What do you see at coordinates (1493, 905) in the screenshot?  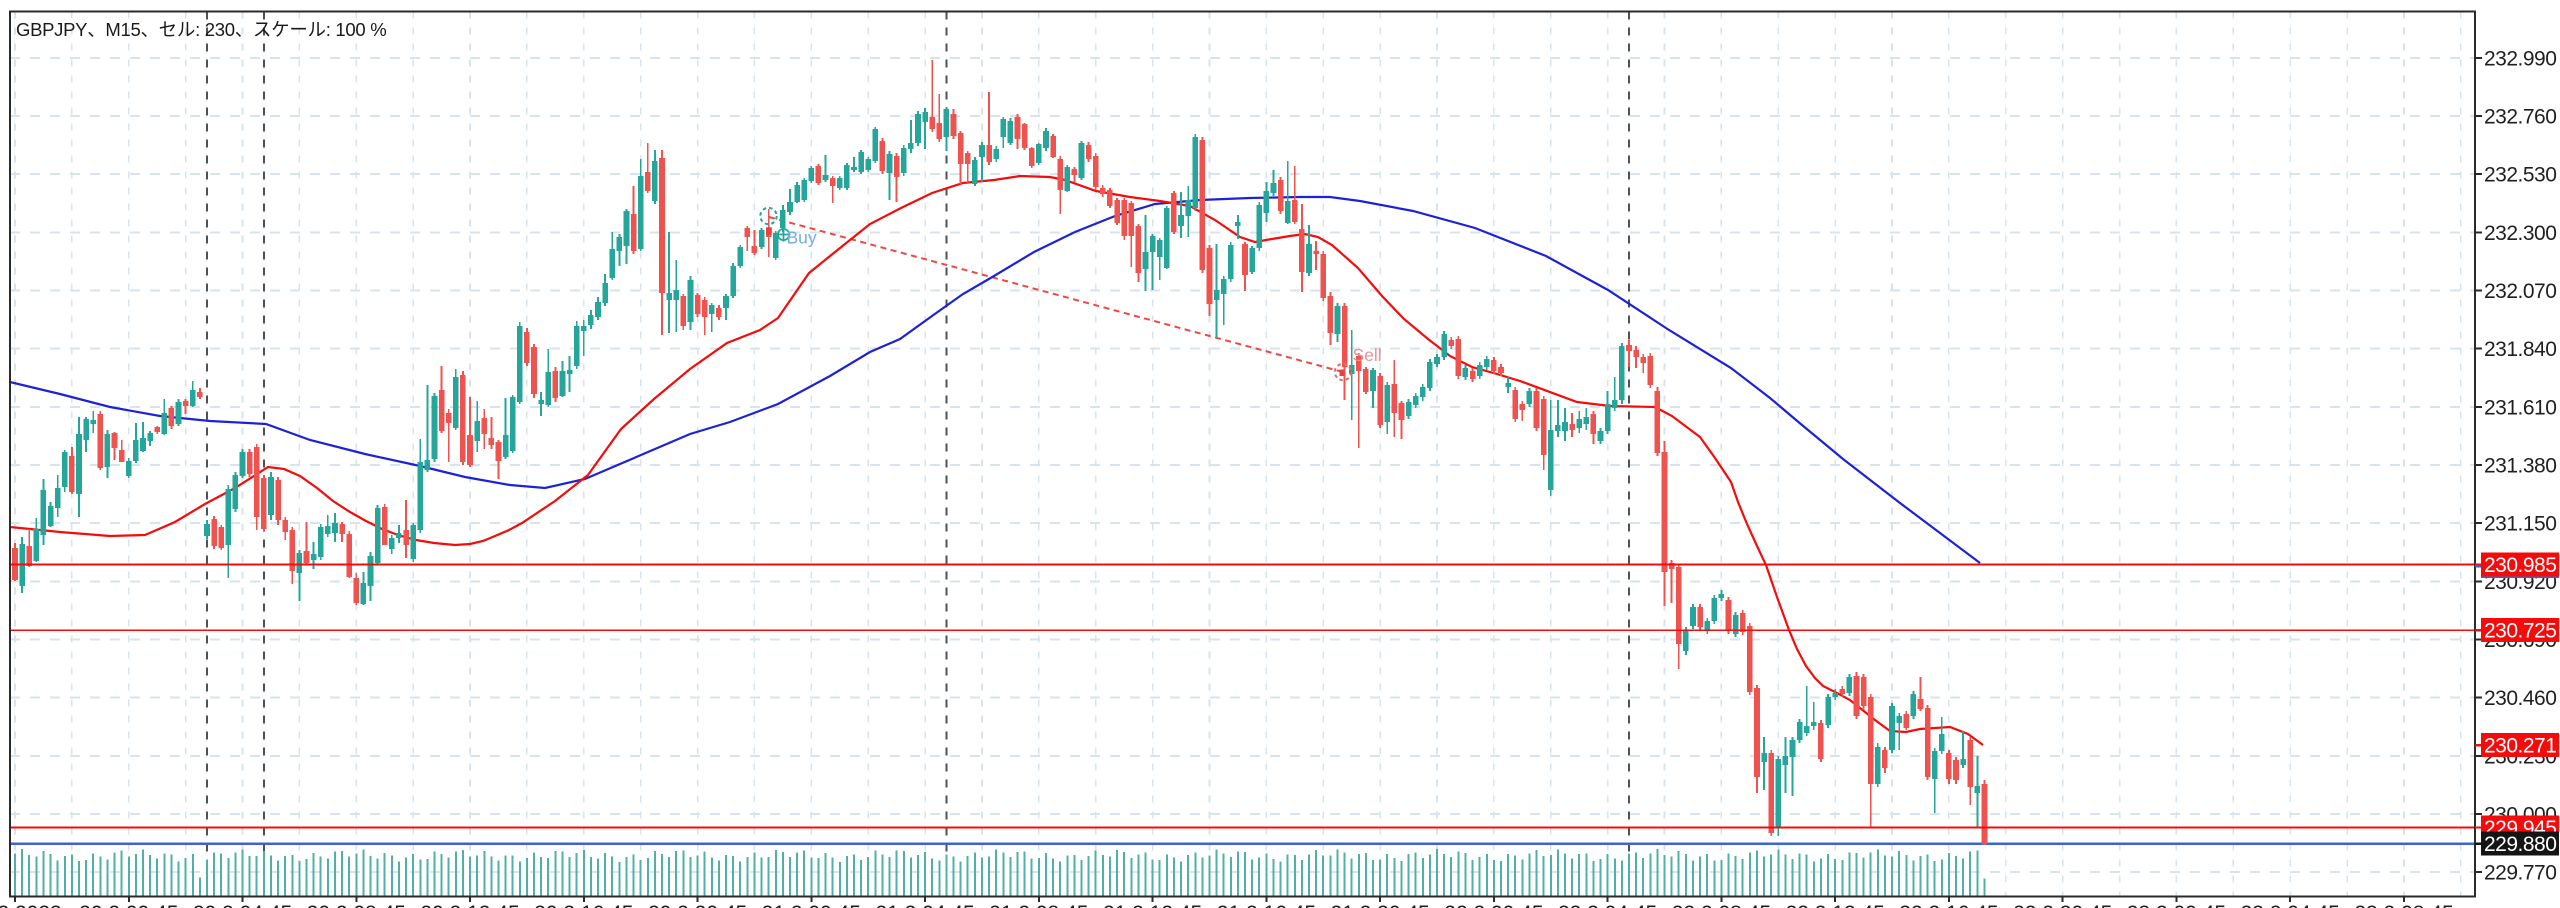 I see `svg-text: 22 2 00:45` at bounding box center [1493, 905].